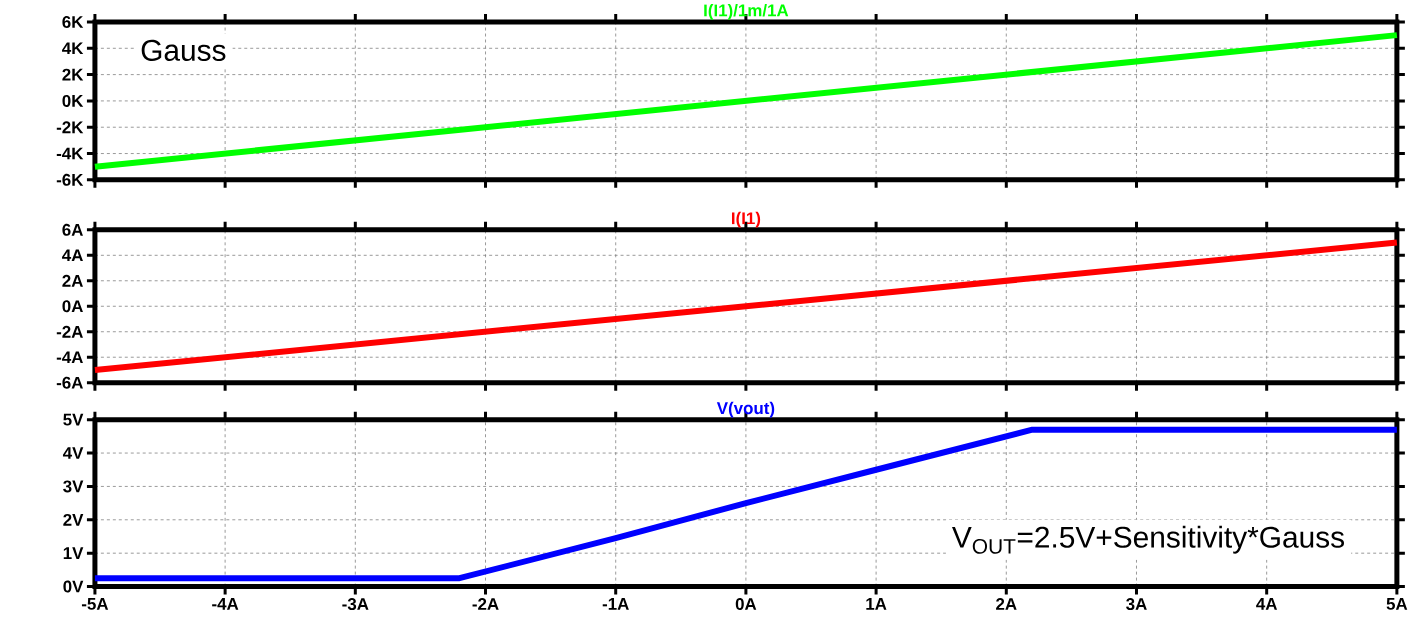  Describe the element at coordinates (72, 255) in the screenshot. I see `y-tick-label: 4A` at that location.